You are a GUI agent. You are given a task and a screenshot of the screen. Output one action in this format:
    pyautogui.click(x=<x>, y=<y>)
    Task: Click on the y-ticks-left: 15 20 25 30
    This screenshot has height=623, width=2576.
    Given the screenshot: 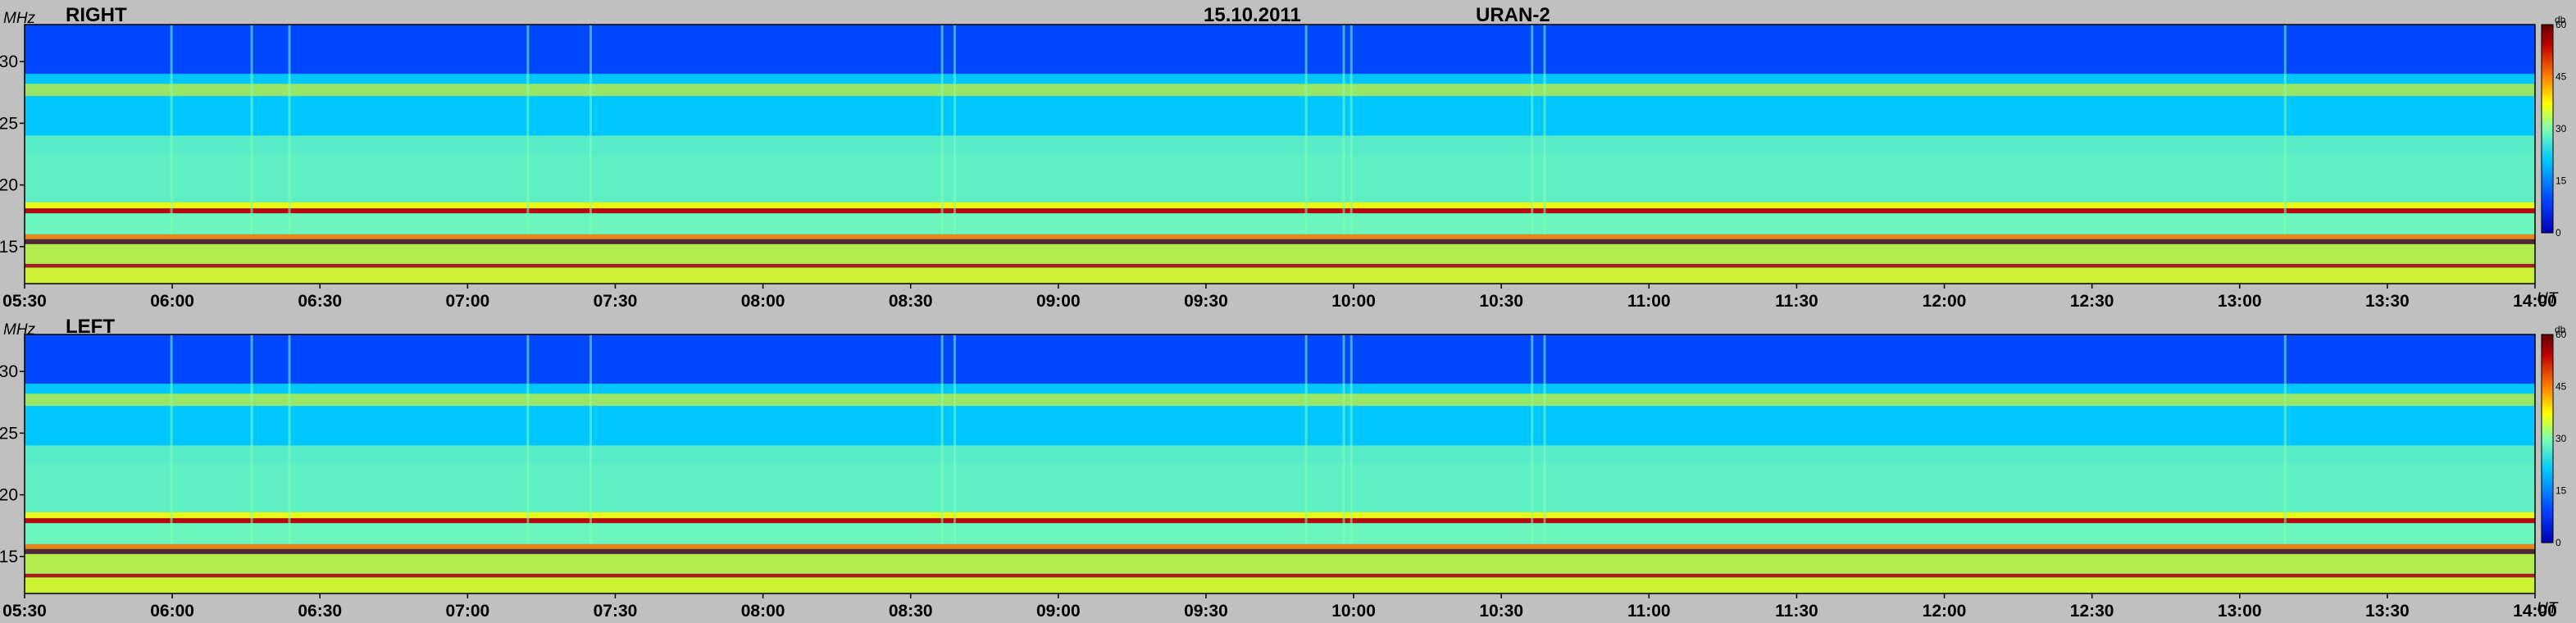 What is the action you would take?
    pyautogui.click(x=12, y=464)
    